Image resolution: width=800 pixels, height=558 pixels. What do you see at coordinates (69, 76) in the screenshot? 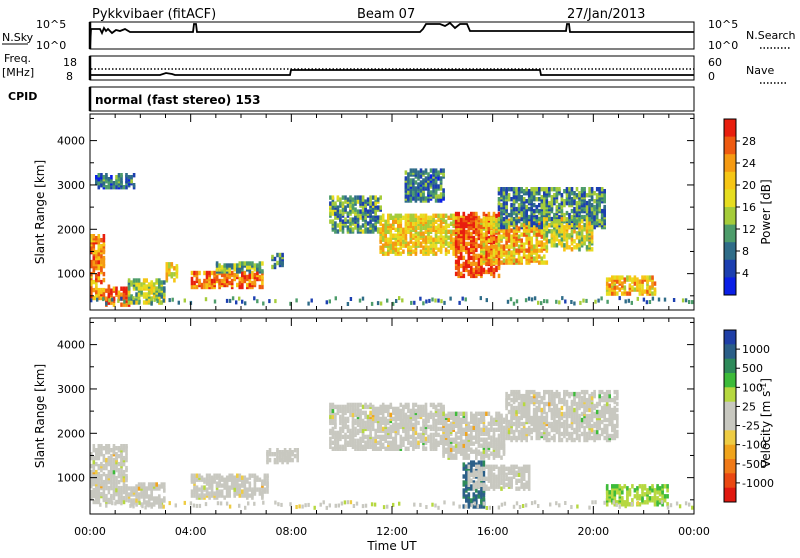
I see `freq-tick-bottom: 8` at bounding box center [69, 76].